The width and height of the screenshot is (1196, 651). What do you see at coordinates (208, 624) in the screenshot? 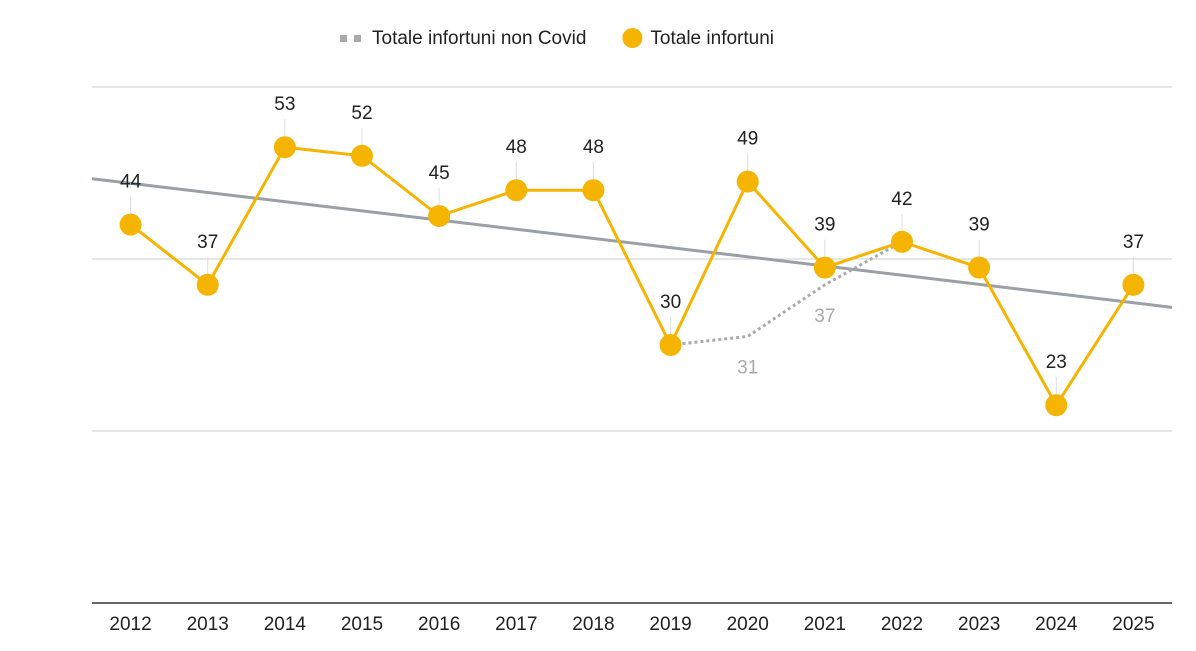
I see `x-tick-label: 2013` at bounding box center [208, 624].